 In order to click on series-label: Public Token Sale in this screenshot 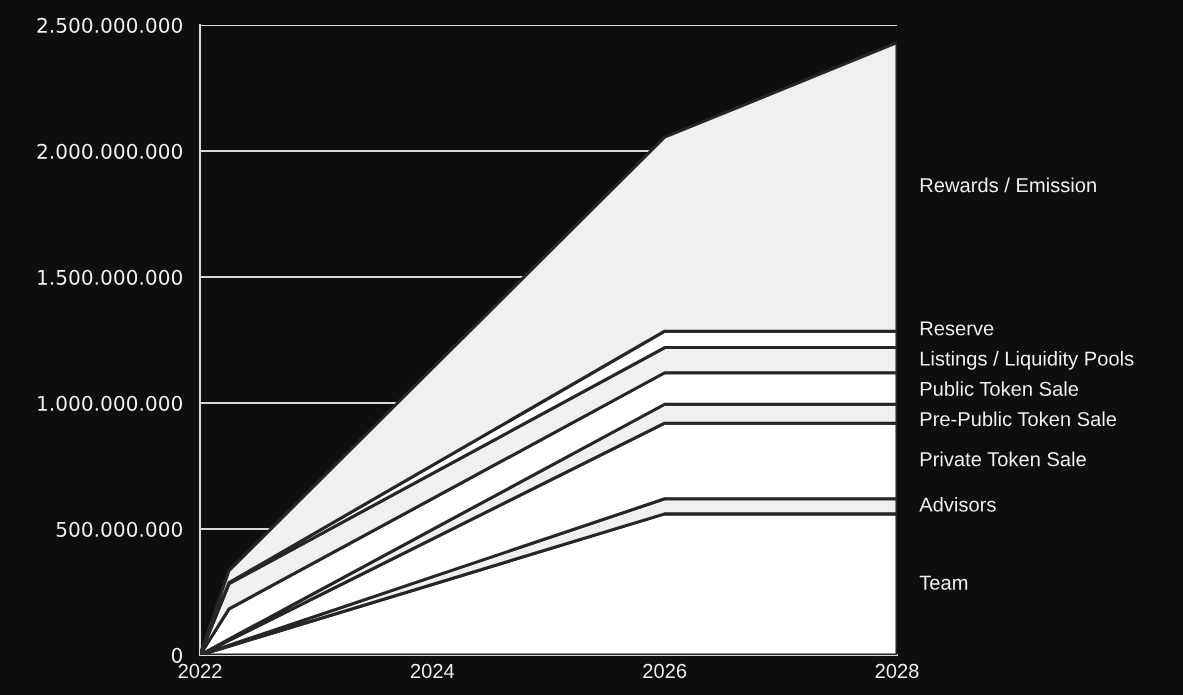, I will do `click(999, 388)`.